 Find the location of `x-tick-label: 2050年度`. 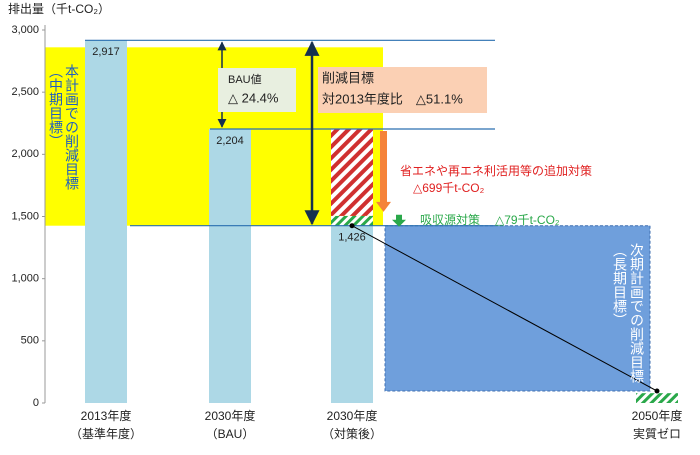

x-tick-label: 2050年度 is located at coordinates (657, 415).